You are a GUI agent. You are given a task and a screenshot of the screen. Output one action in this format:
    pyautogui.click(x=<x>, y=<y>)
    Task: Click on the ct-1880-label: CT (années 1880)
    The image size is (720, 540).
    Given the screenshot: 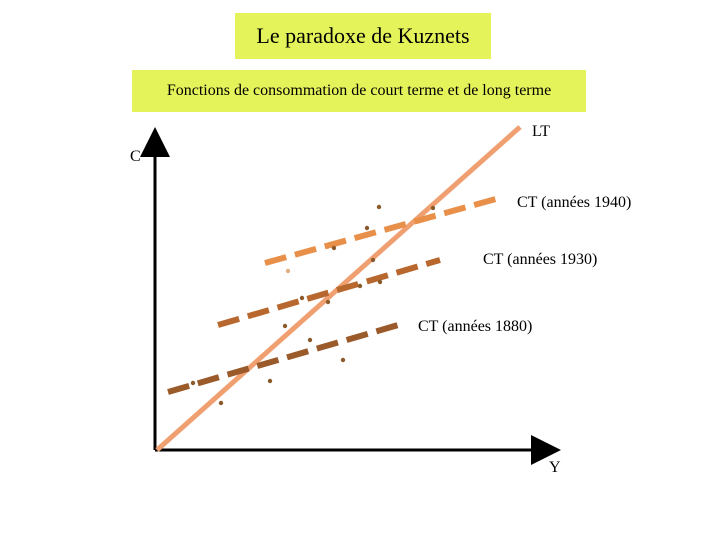 What is the action you would take?
    pyautogui.click(x=475, y=326)
    